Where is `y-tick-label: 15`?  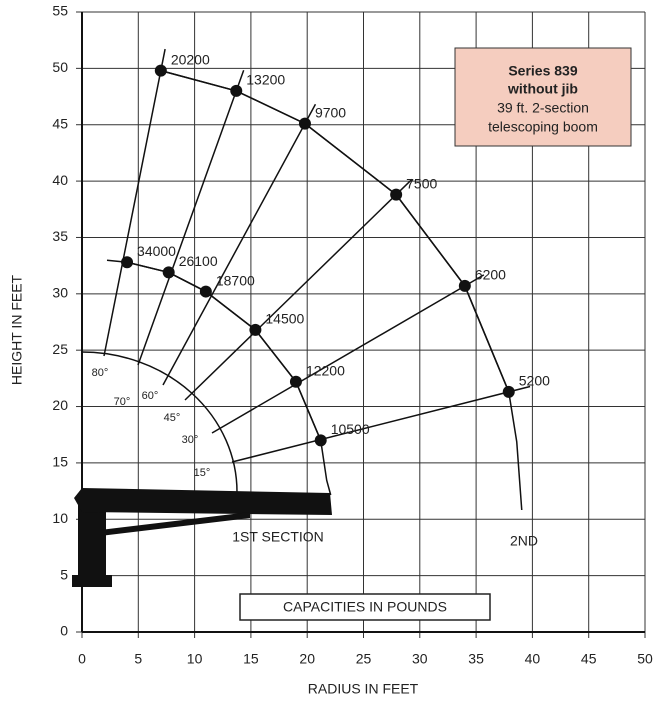 y-tick-label: 15 is located at coordinates (60, 462).